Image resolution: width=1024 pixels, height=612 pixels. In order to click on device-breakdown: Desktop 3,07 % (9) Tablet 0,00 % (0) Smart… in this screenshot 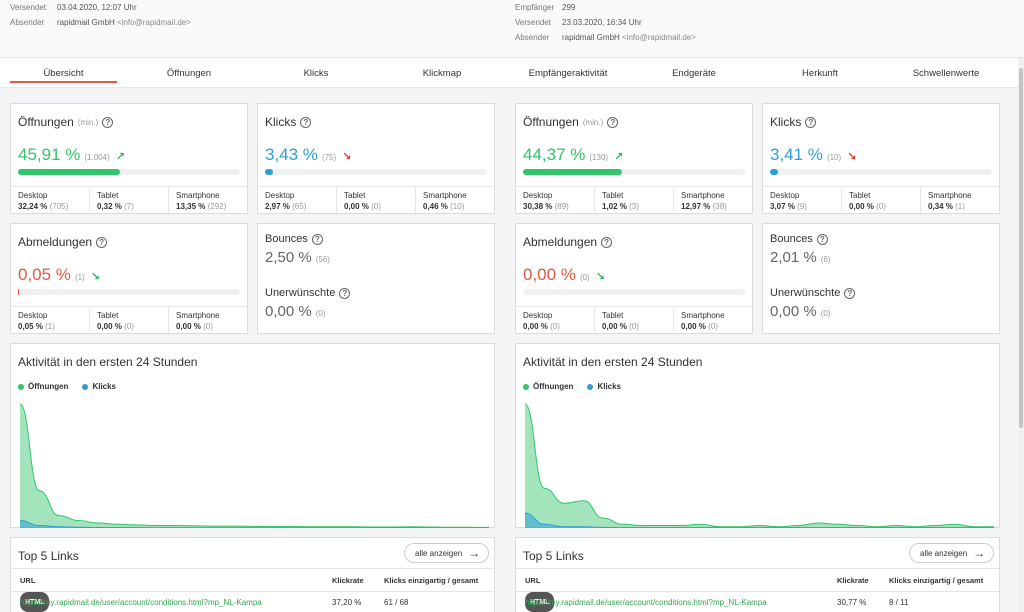, I will do `click(881, 199)`.